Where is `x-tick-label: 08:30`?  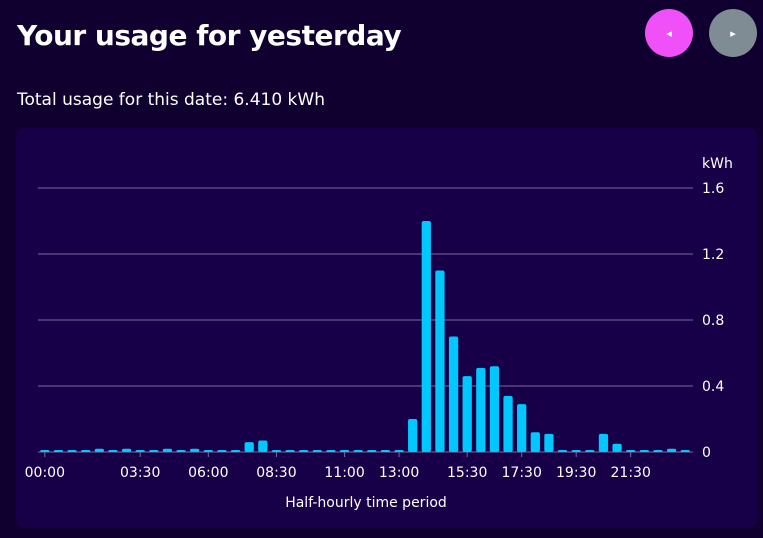 x-tick-label: 08:30 is located at coordinates (276, 473).